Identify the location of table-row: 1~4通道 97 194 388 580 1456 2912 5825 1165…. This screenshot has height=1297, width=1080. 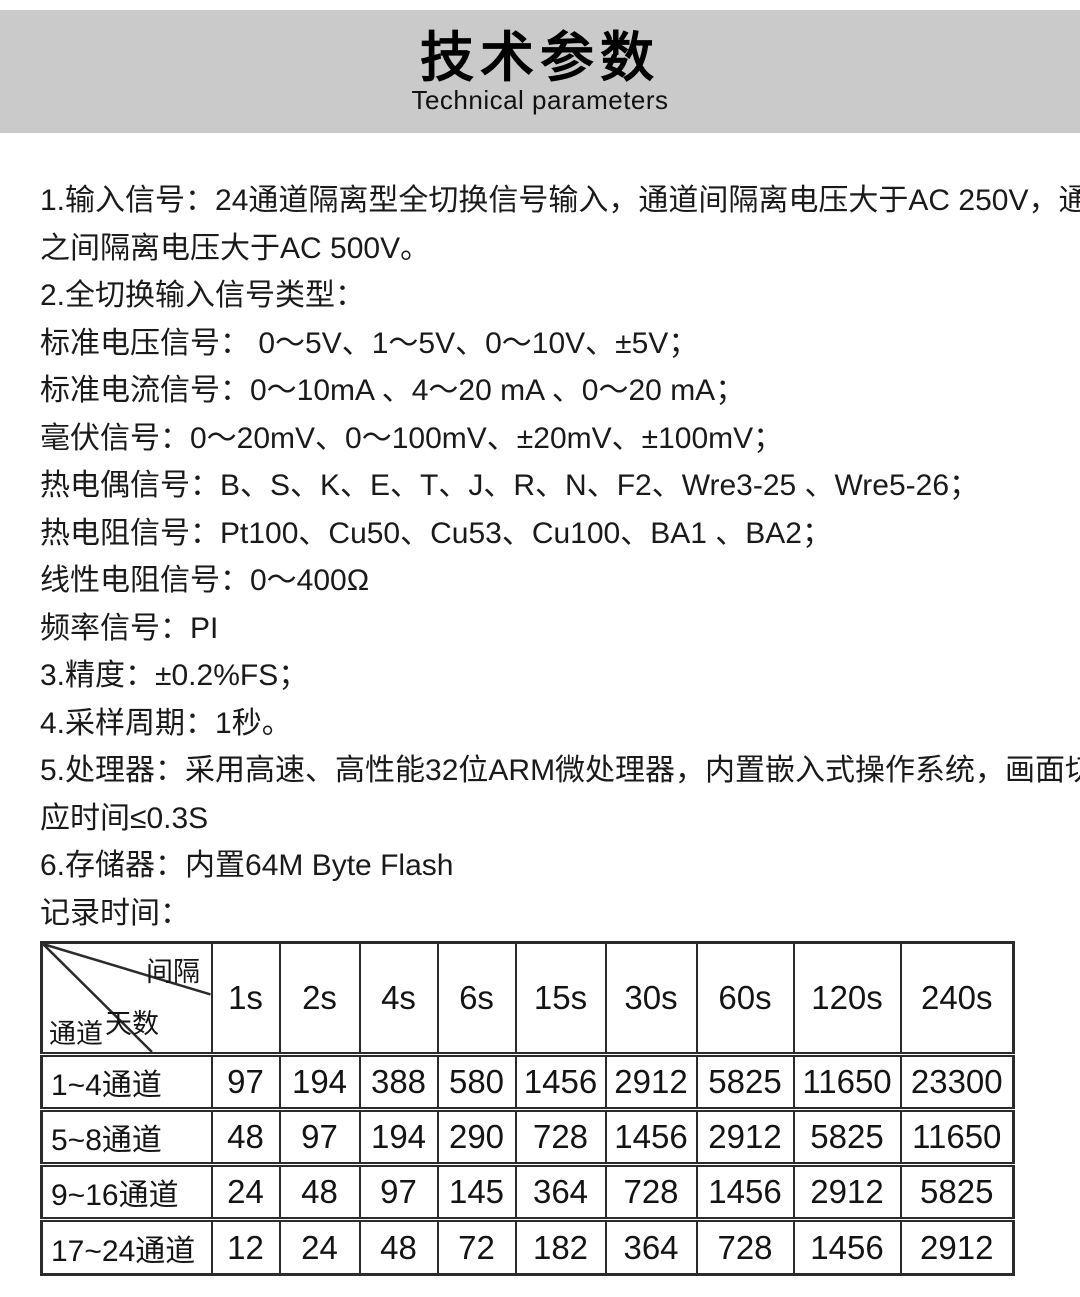
(527, 1081).